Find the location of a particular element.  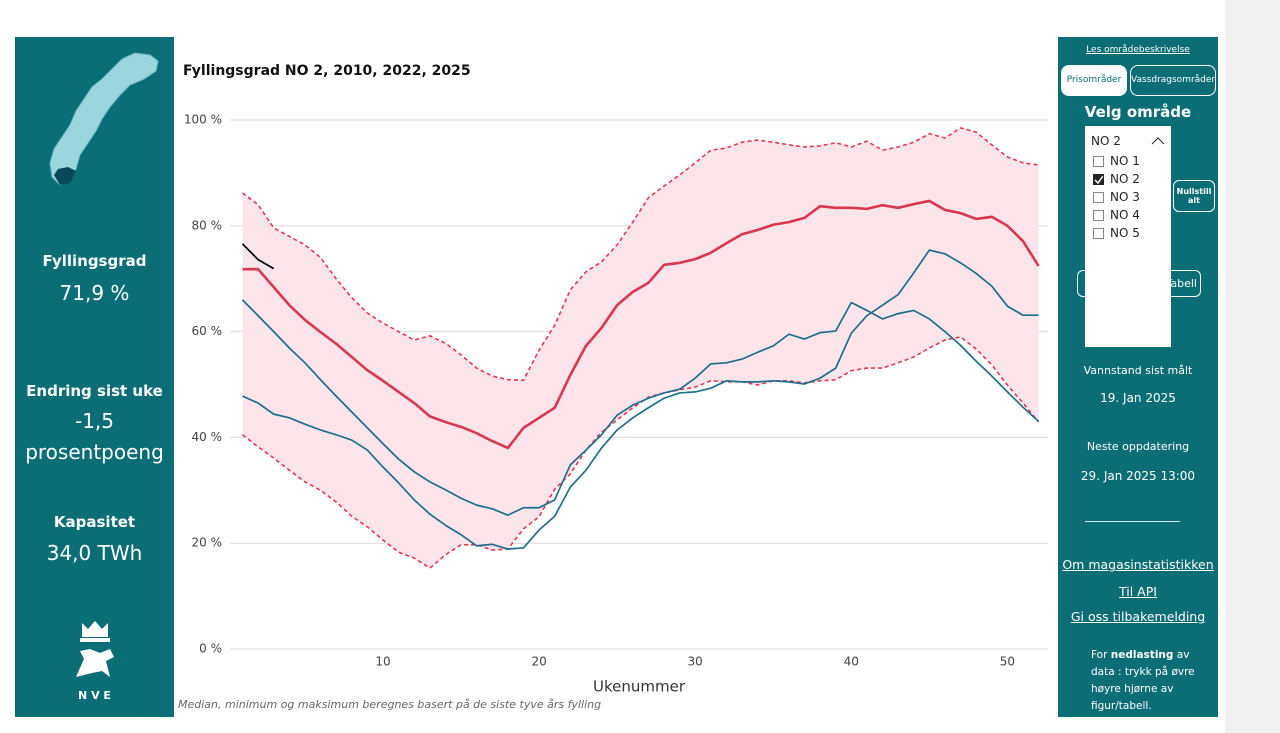

option: NO 5 is located at coordinates (1116, 233).